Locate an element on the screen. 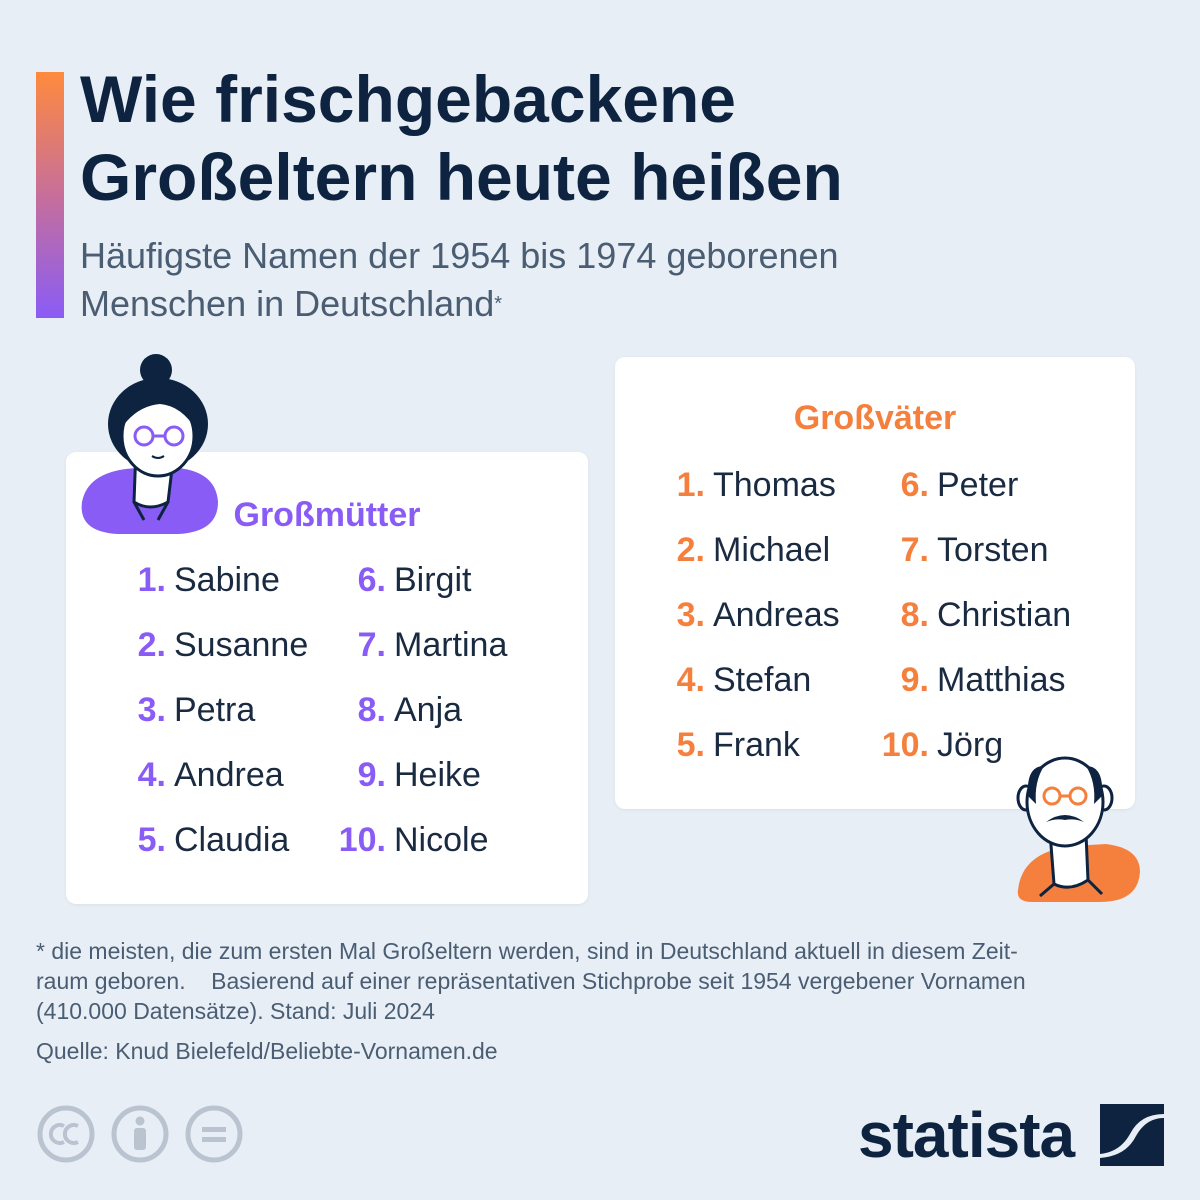 The width and height of the screenshot is (1200, 1200). name-list-item: 5. Claudia is located at coordinates (198, 840).